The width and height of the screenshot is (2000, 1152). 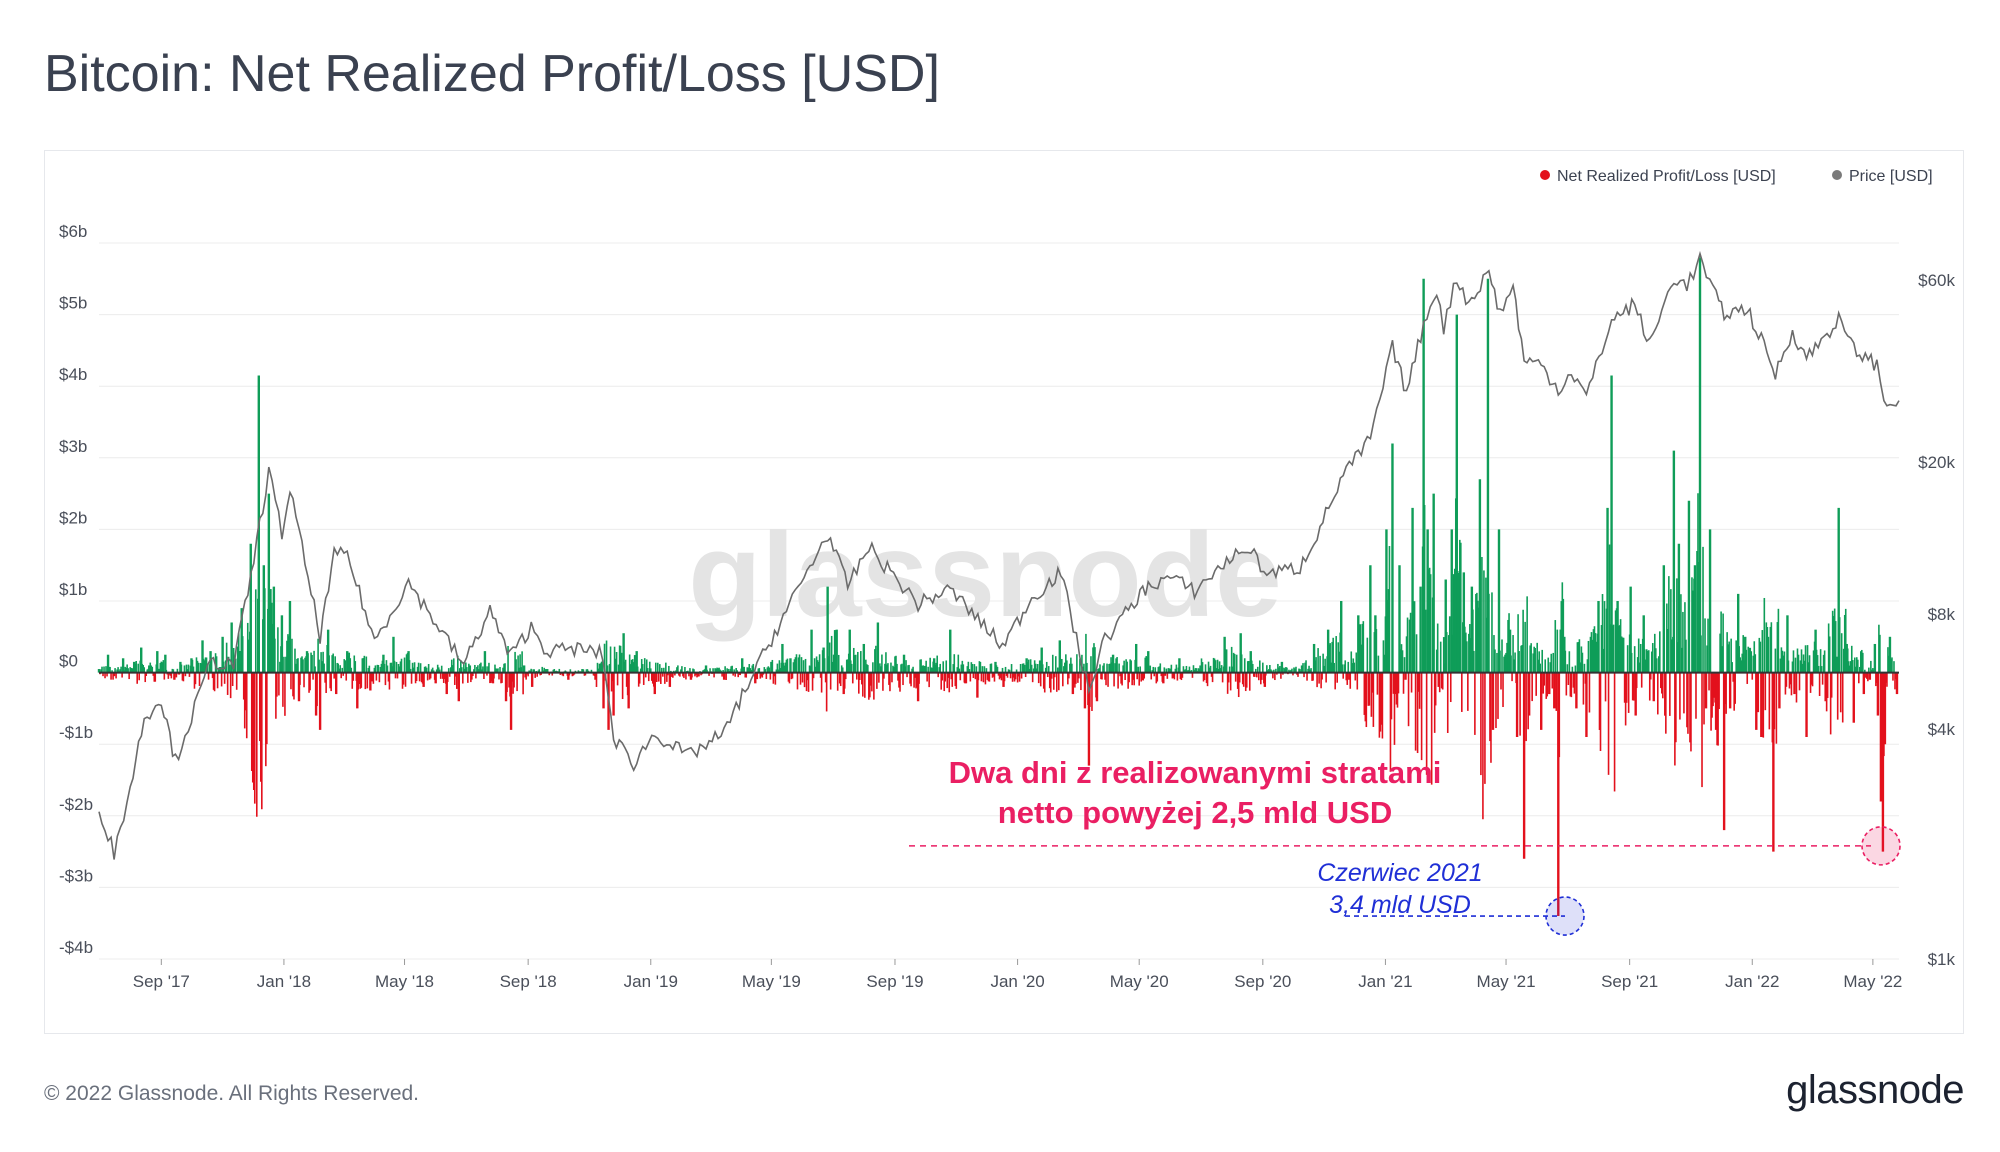 What do you see at coordinates (73, 446) in the screenshot?
I see `left-tick-label: $3b` at bounding box center [73, 446].